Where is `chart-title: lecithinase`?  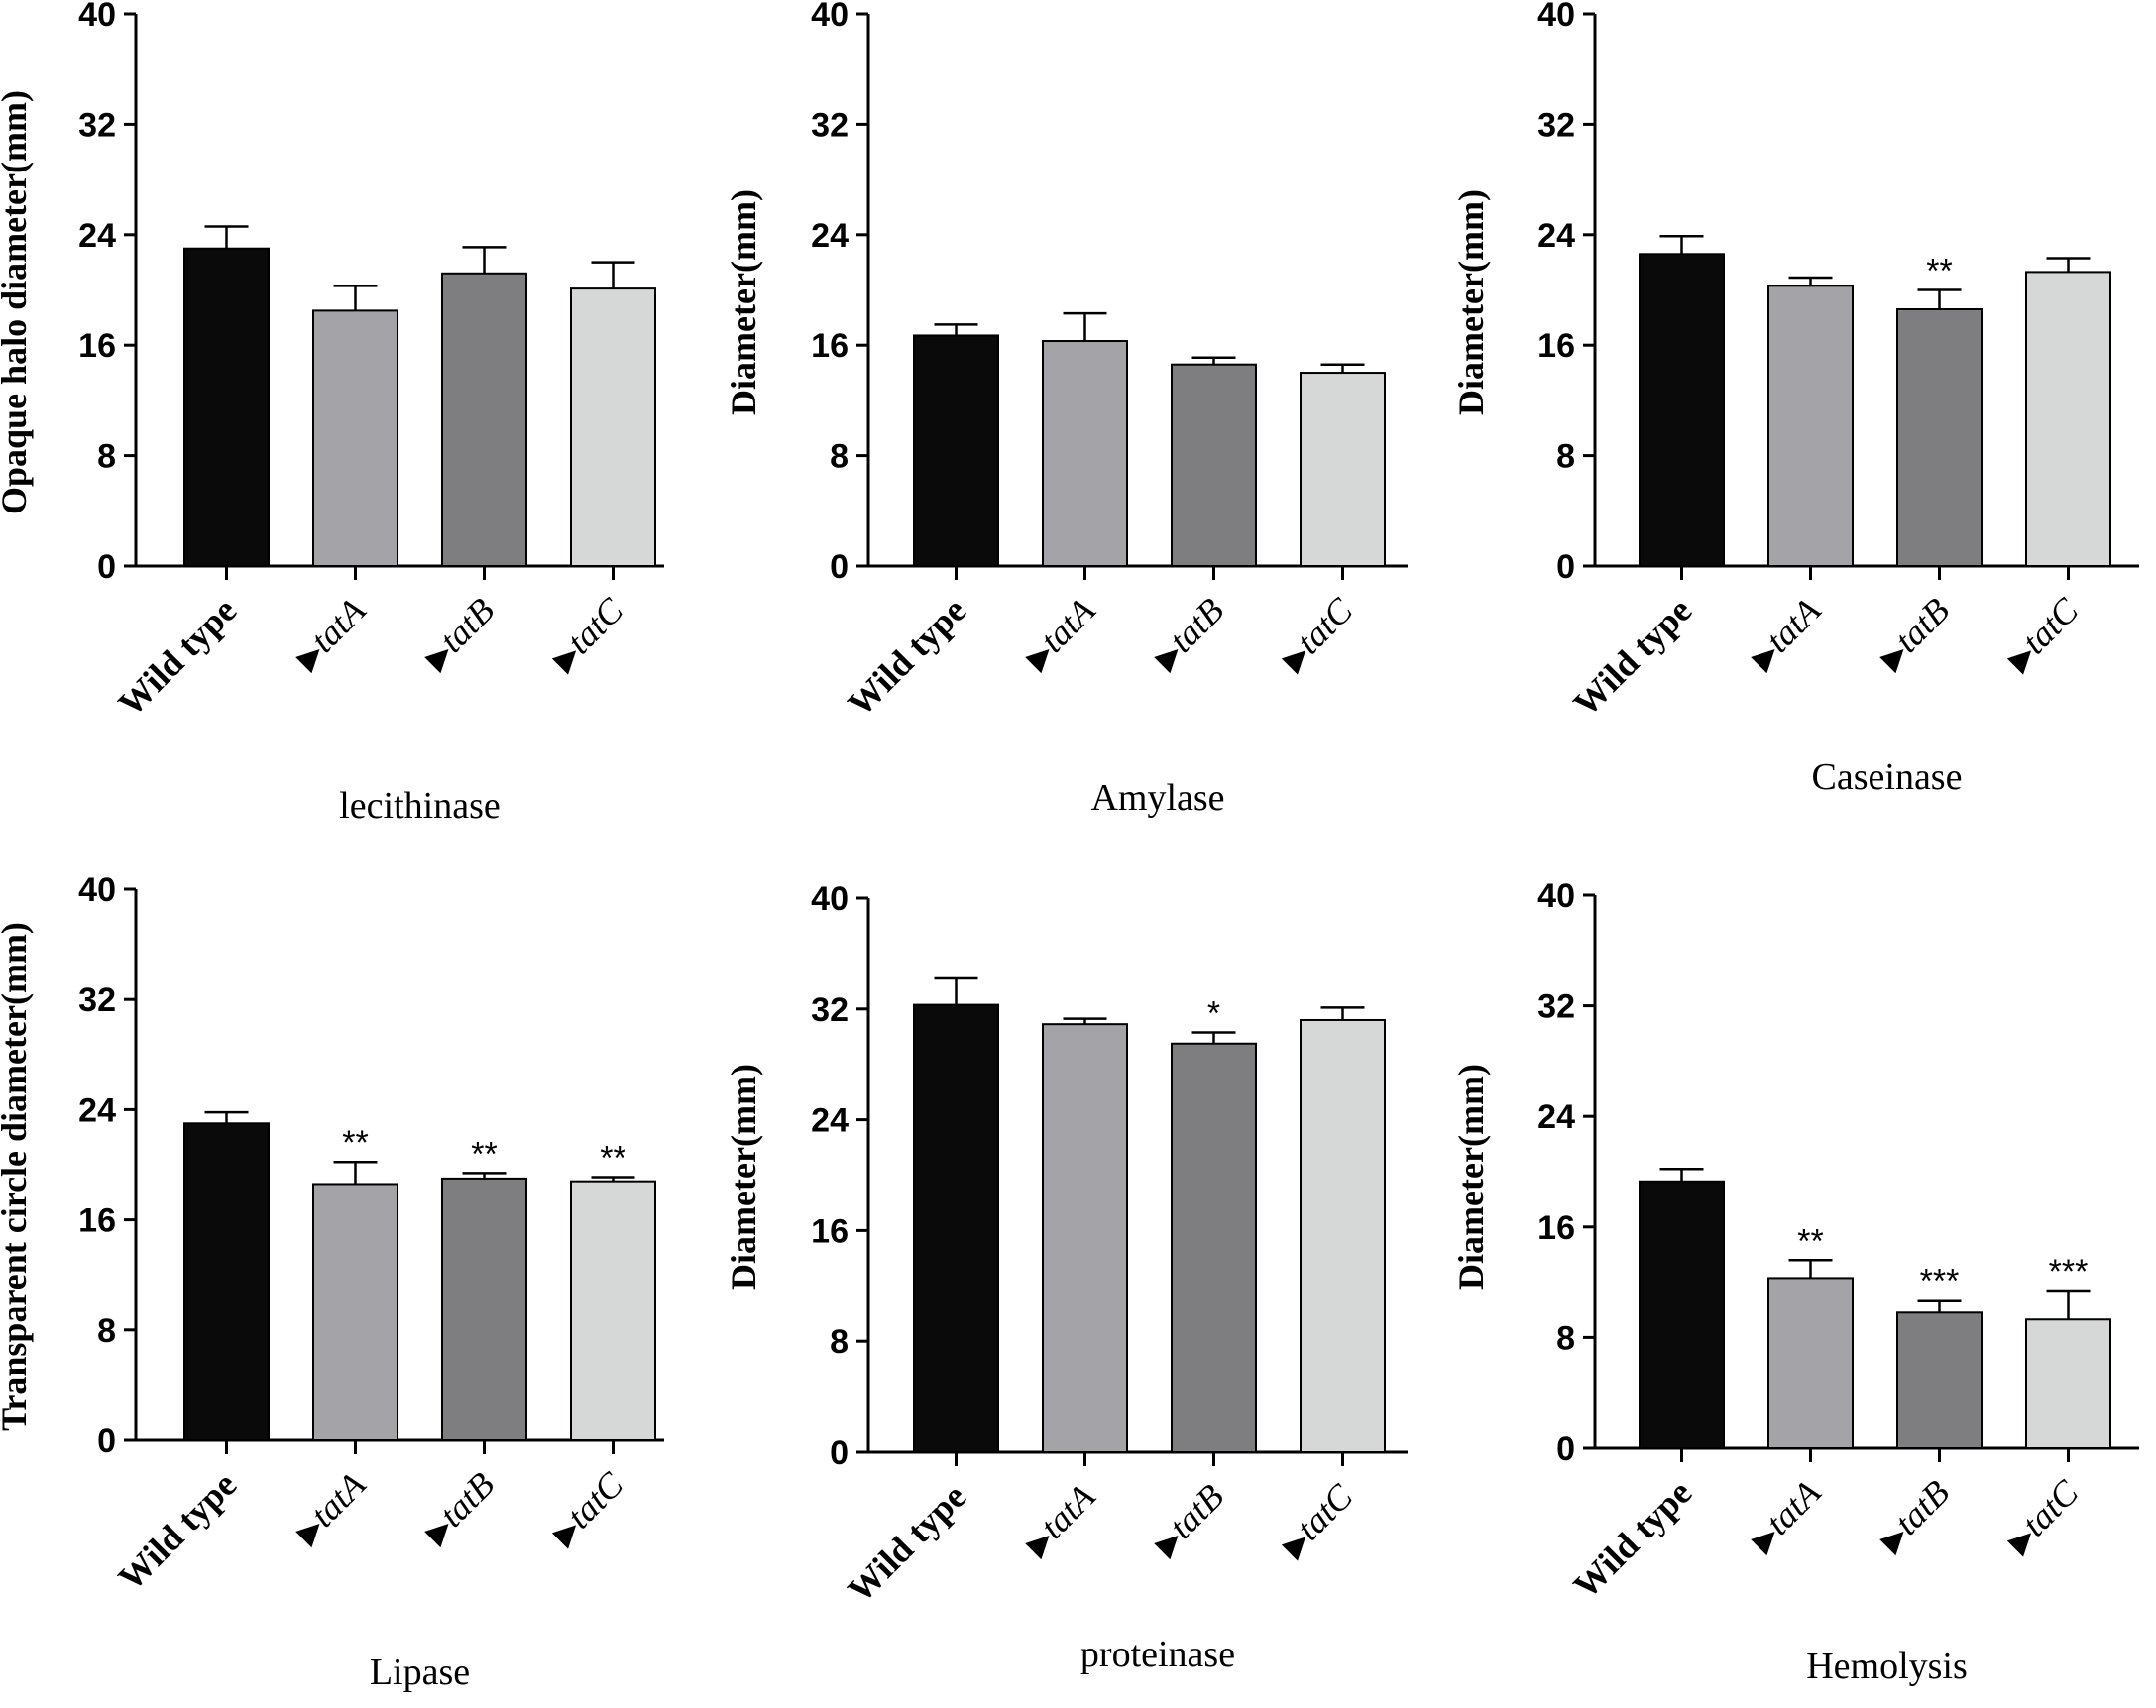 chart-title: lecithinase is located at coordinates (419, 806).